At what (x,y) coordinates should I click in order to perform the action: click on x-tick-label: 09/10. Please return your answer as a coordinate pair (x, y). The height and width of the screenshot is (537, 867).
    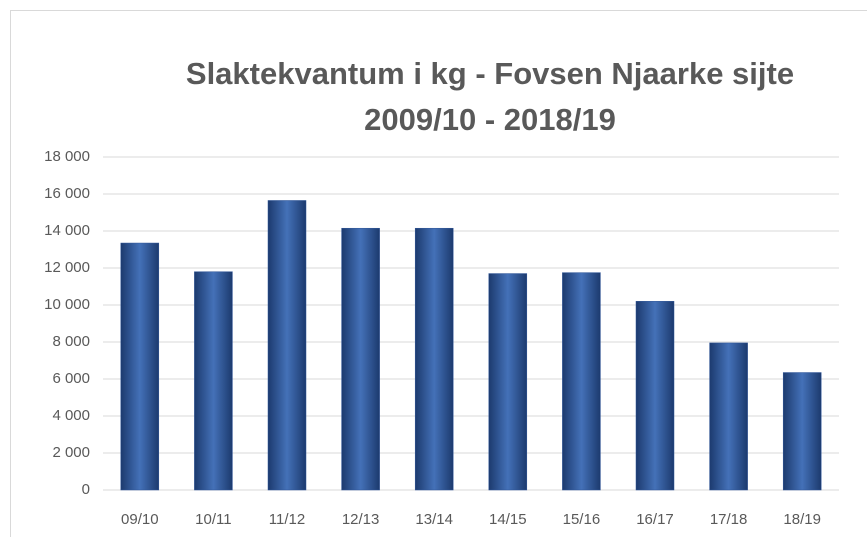
    Looking at the image, I should click on (140, 519).